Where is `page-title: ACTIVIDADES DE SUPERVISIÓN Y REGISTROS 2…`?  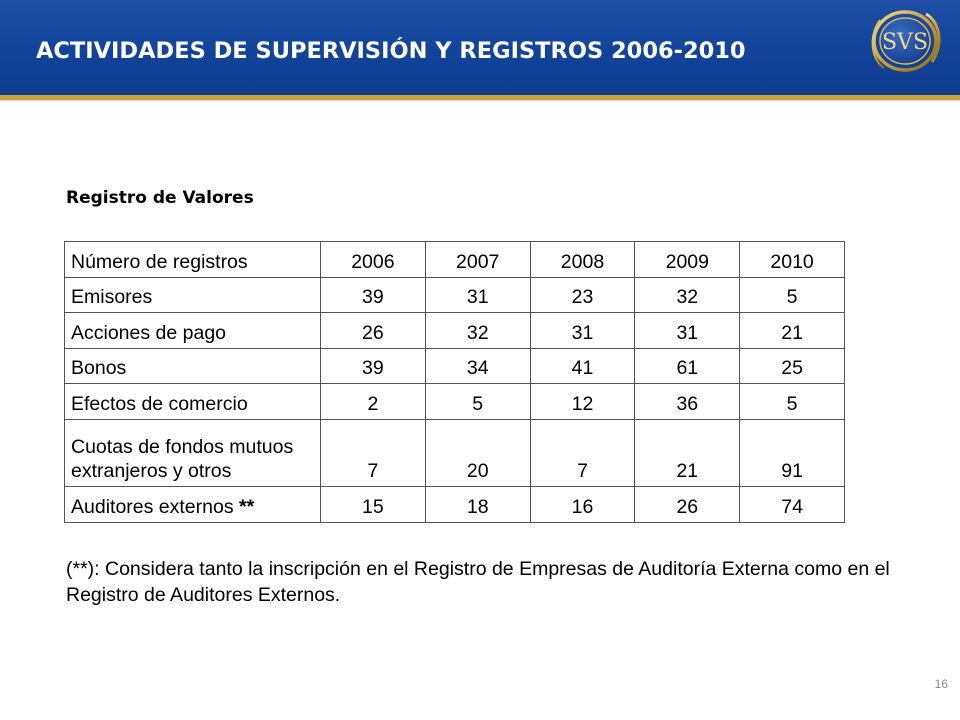 page-title: ACTIVIDADES DE SUPERVISIÓN Y REGISTROS 2… is located at coordinates (391, 51).